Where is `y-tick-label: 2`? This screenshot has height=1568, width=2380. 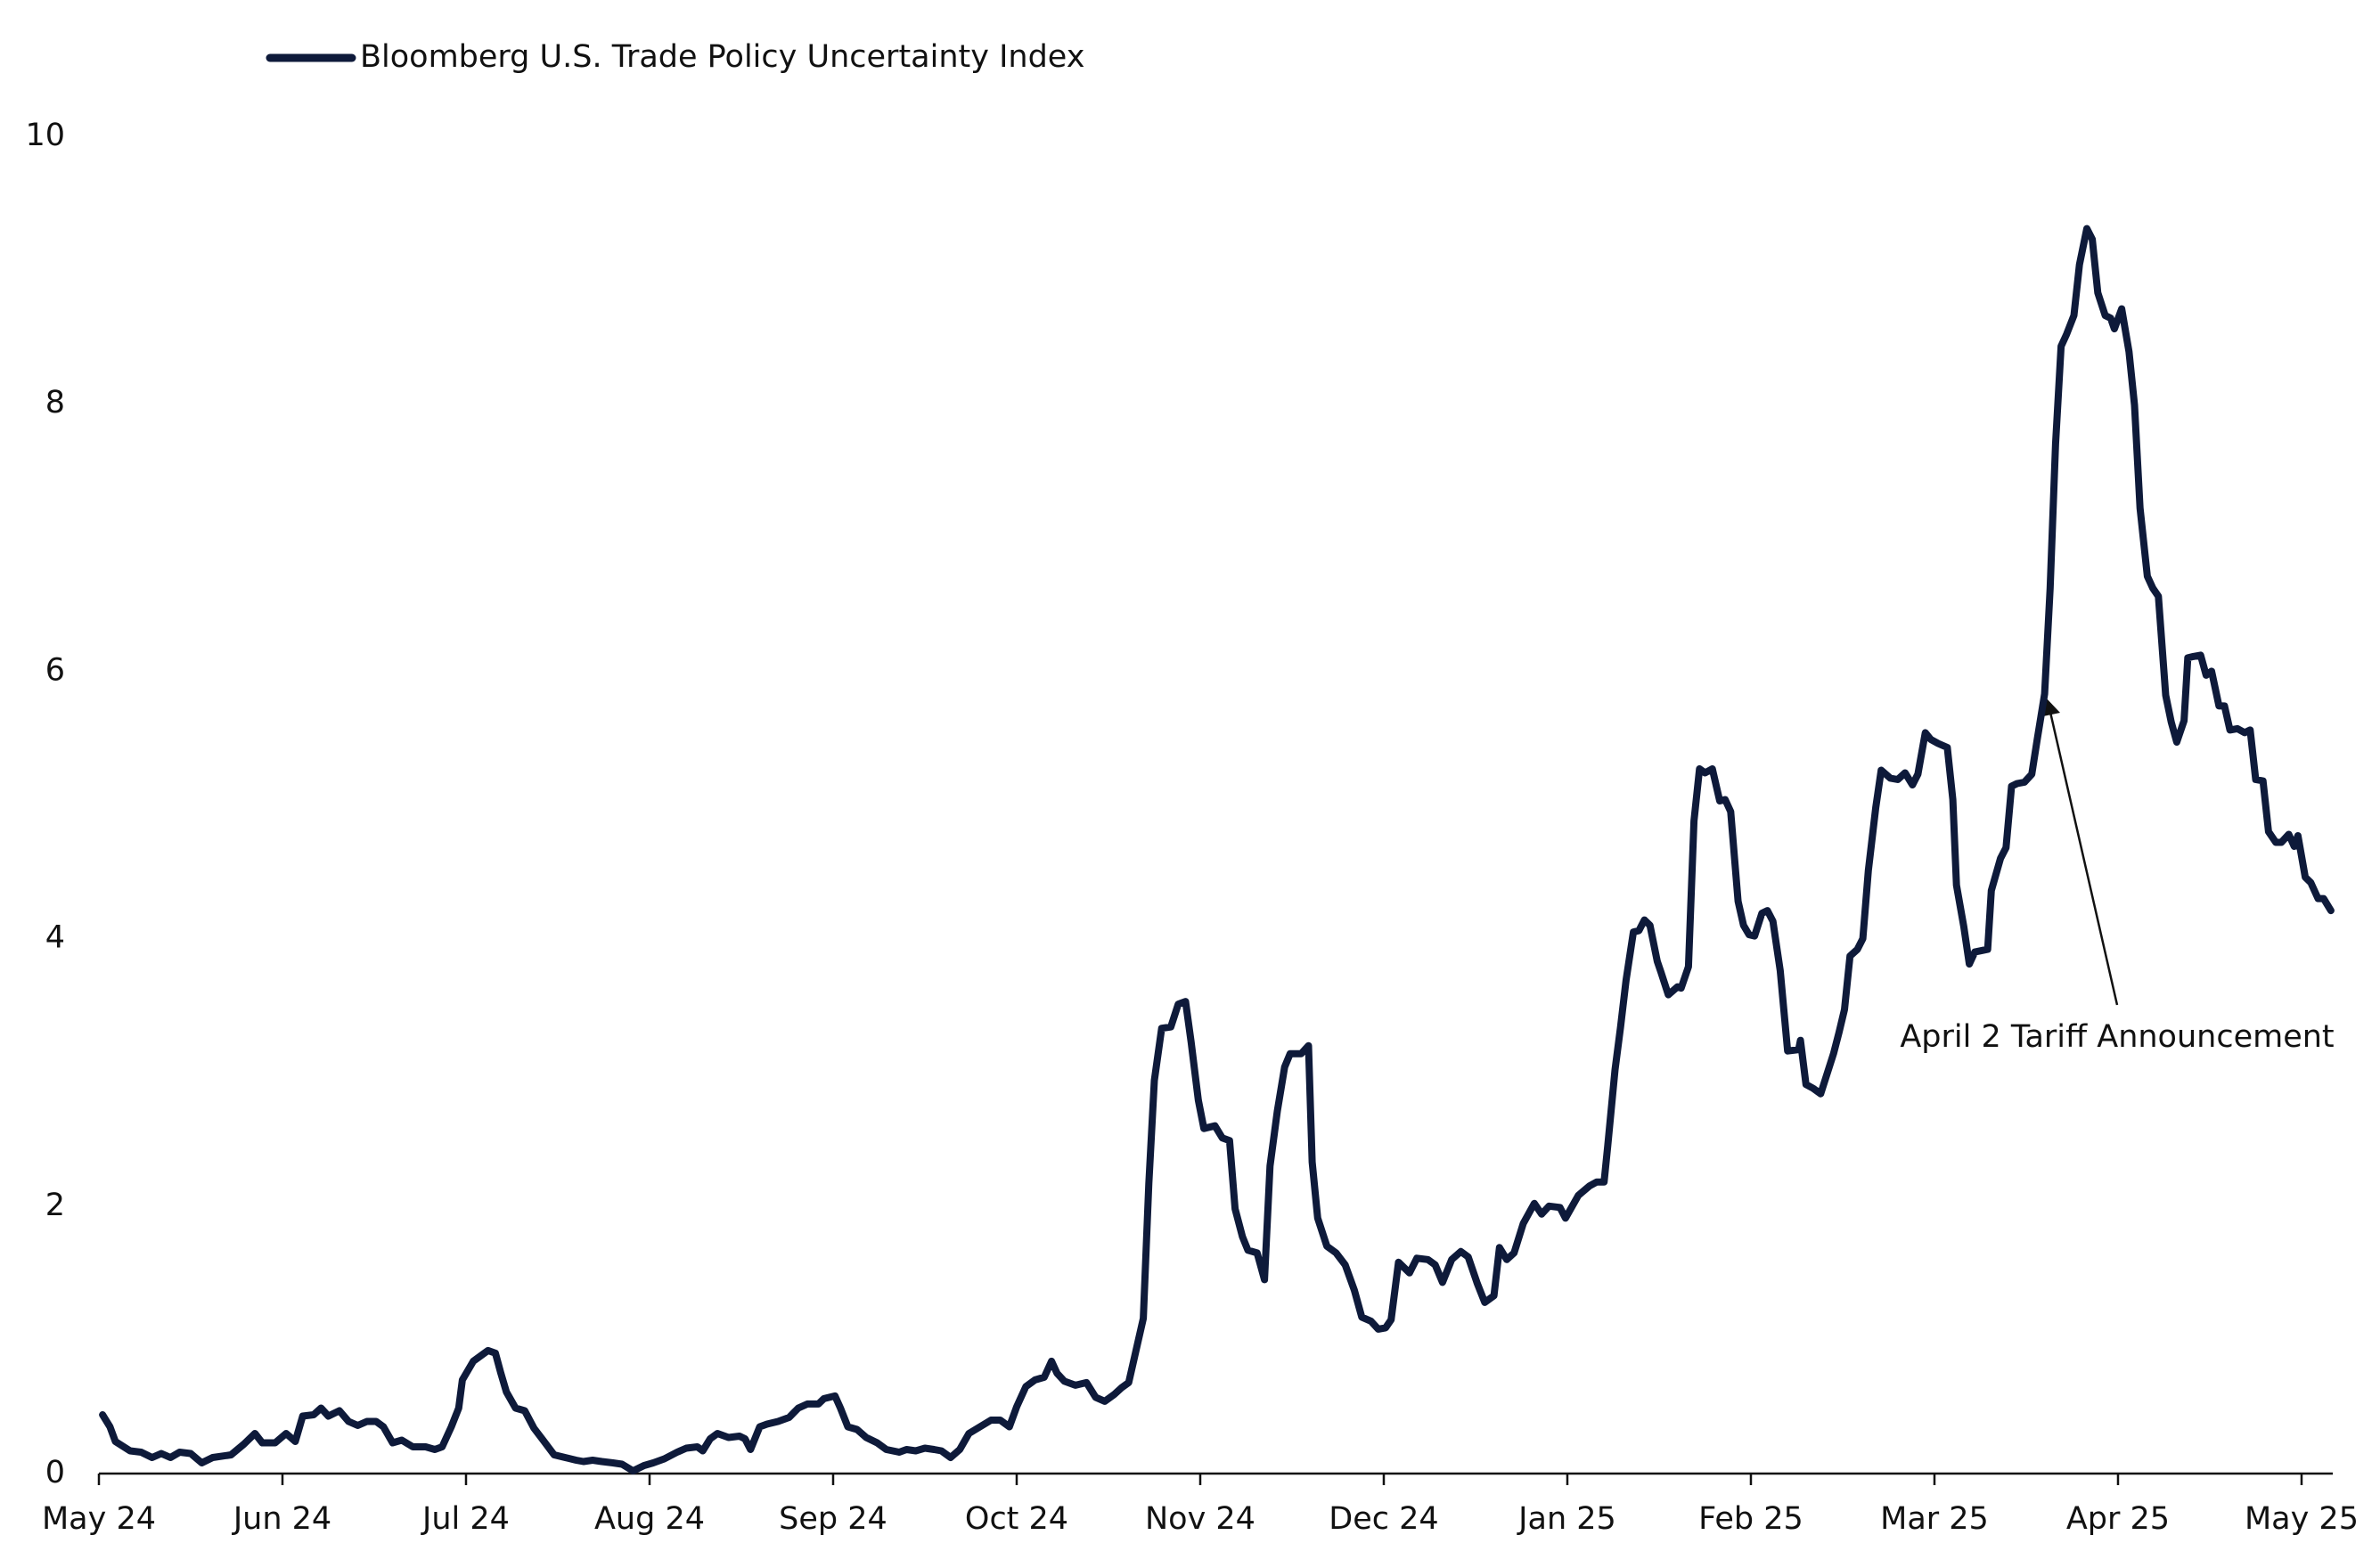 y-tick-label: 2 is located at coordinates (55, 1205).